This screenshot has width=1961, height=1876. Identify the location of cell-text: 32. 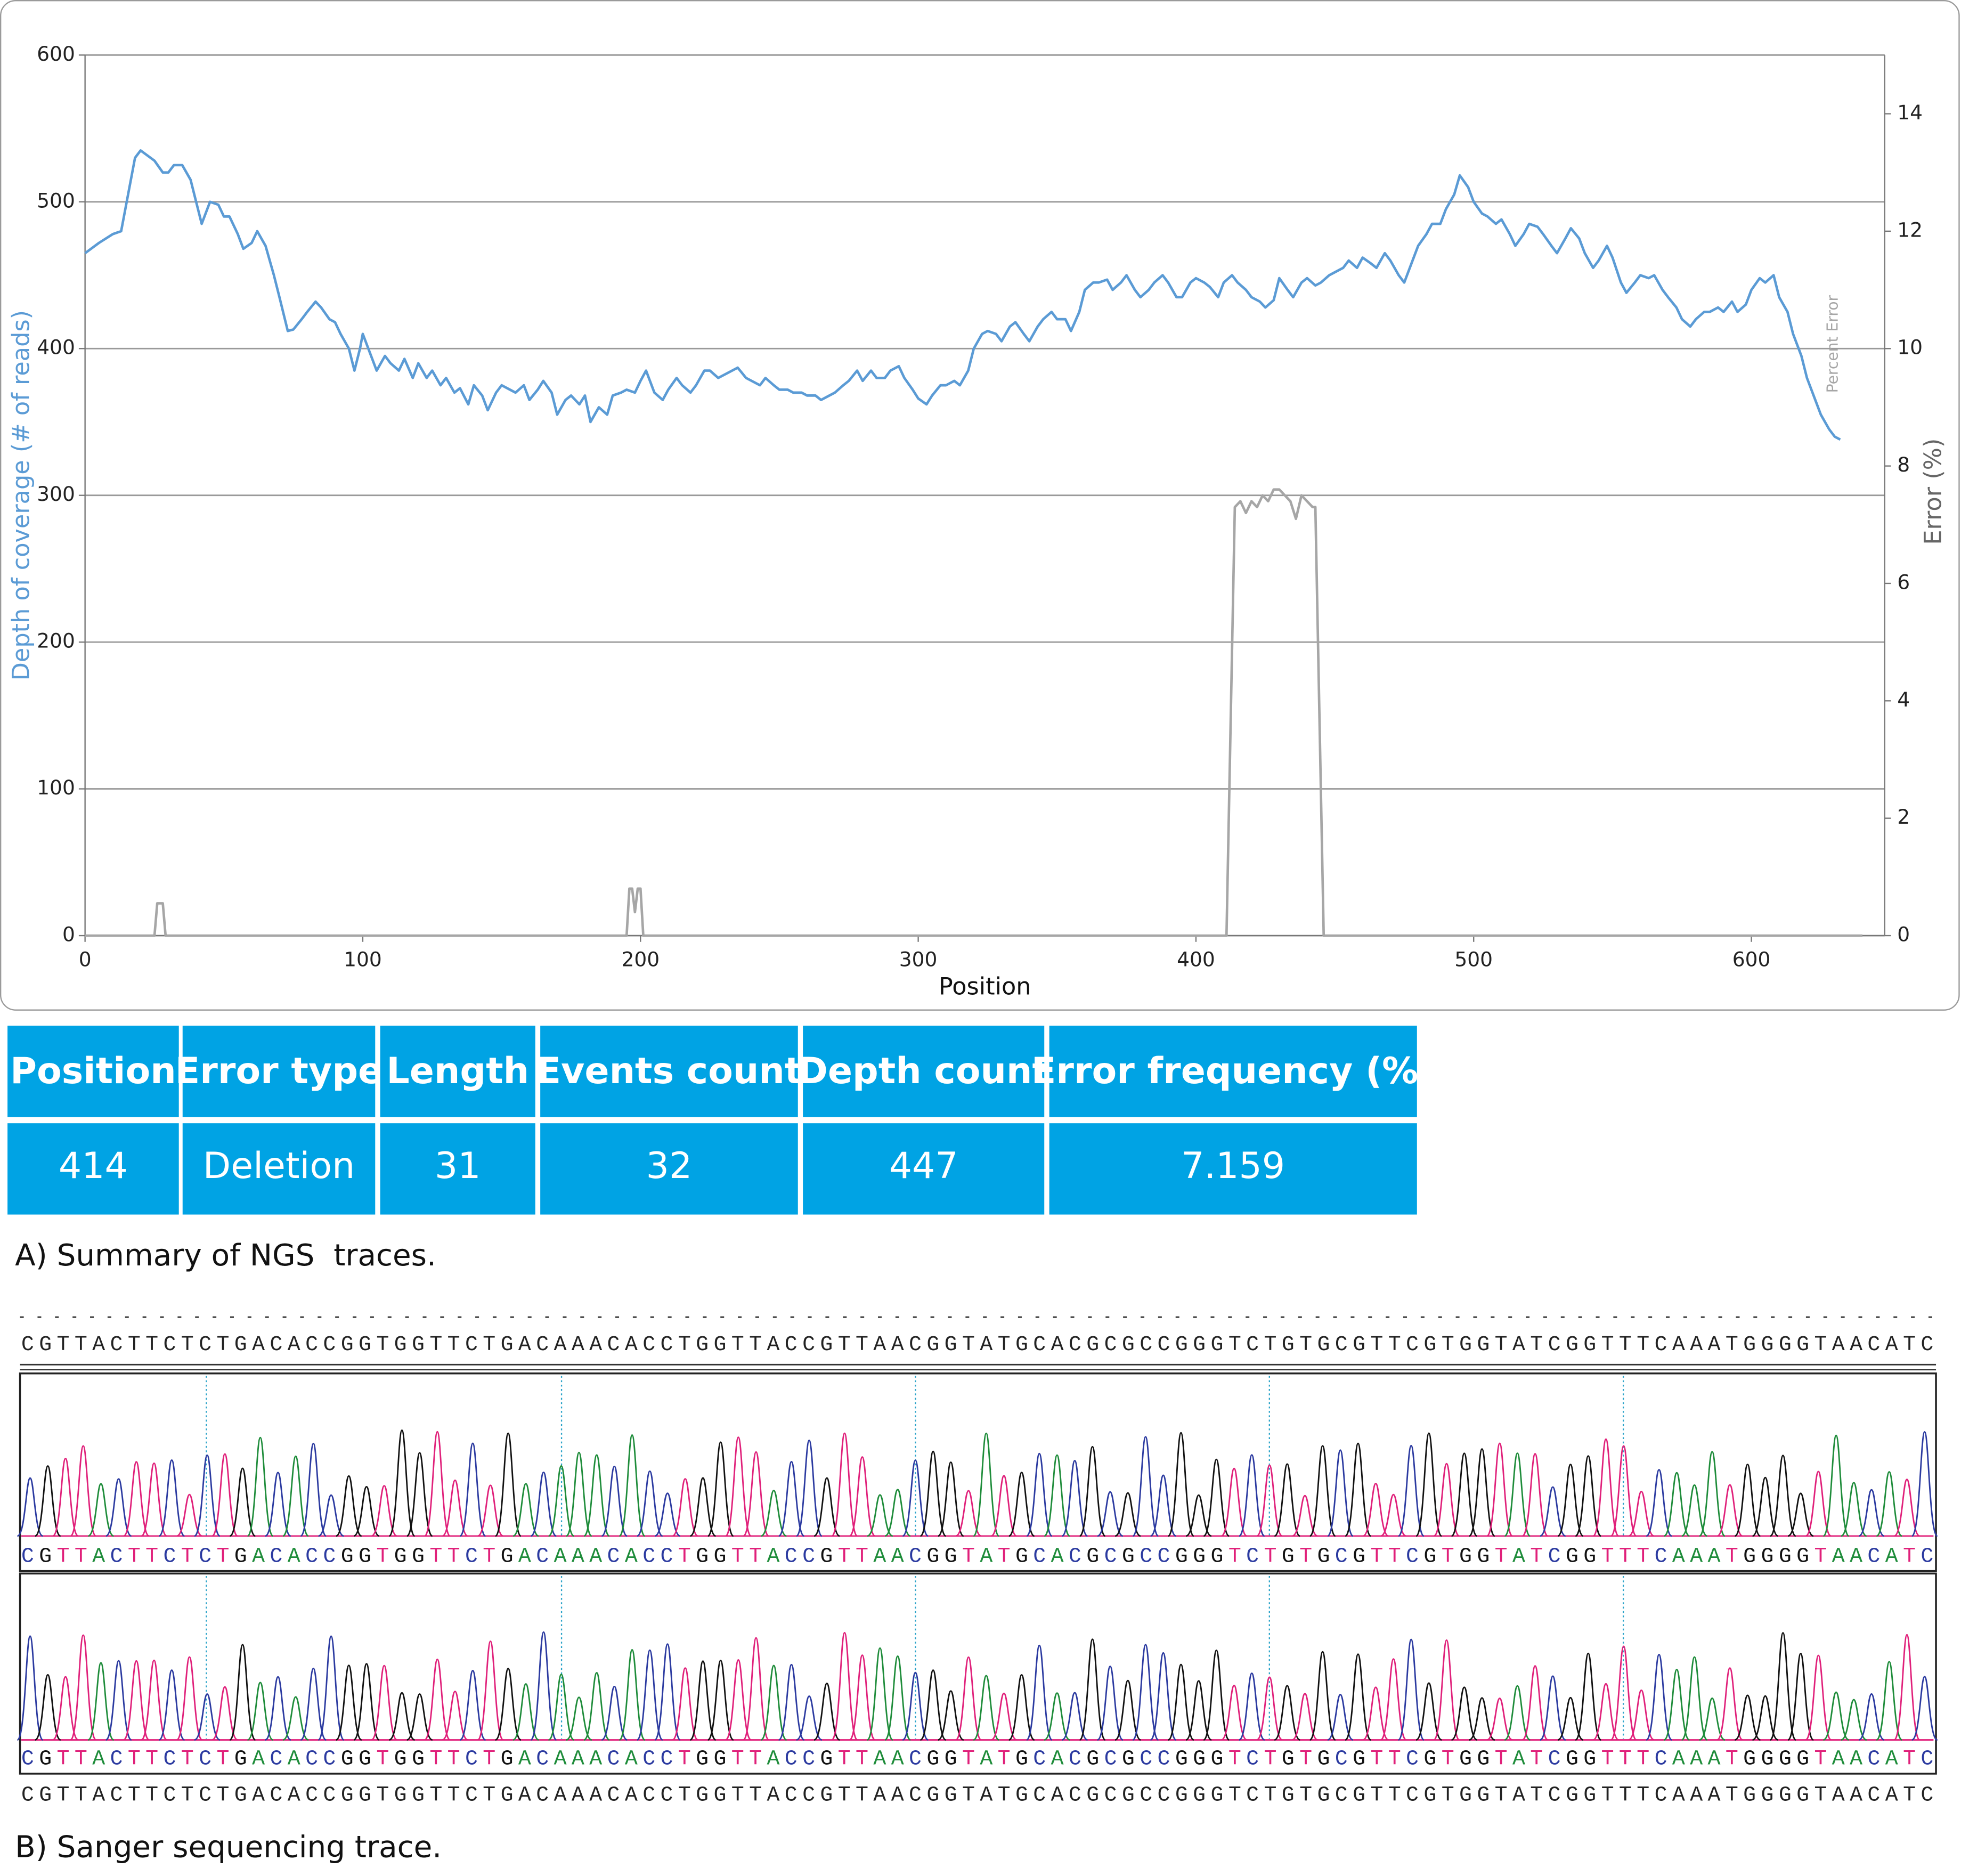
(669, 1166).